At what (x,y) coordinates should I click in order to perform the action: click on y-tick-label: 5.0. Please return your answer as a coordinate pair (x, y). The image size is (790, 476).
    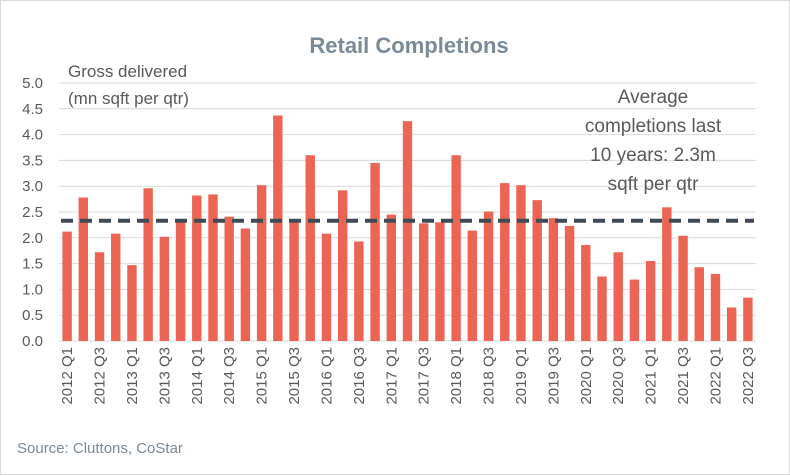
    Looking at the image, I should click on (32, 83).